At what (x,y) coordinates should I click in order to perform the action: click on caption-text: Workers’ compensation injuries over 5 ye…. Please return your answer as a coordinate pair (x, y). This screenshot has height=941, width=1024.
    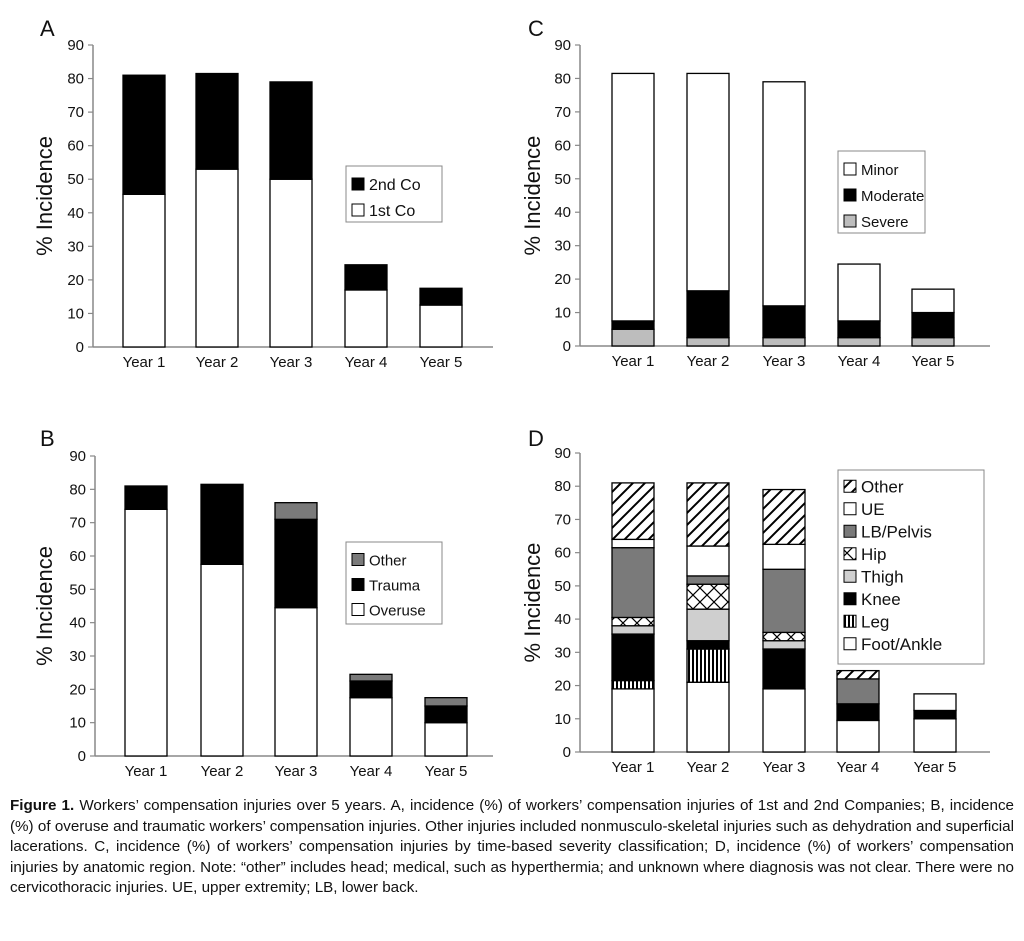
    Looking at the image, I should click on (512, 846).